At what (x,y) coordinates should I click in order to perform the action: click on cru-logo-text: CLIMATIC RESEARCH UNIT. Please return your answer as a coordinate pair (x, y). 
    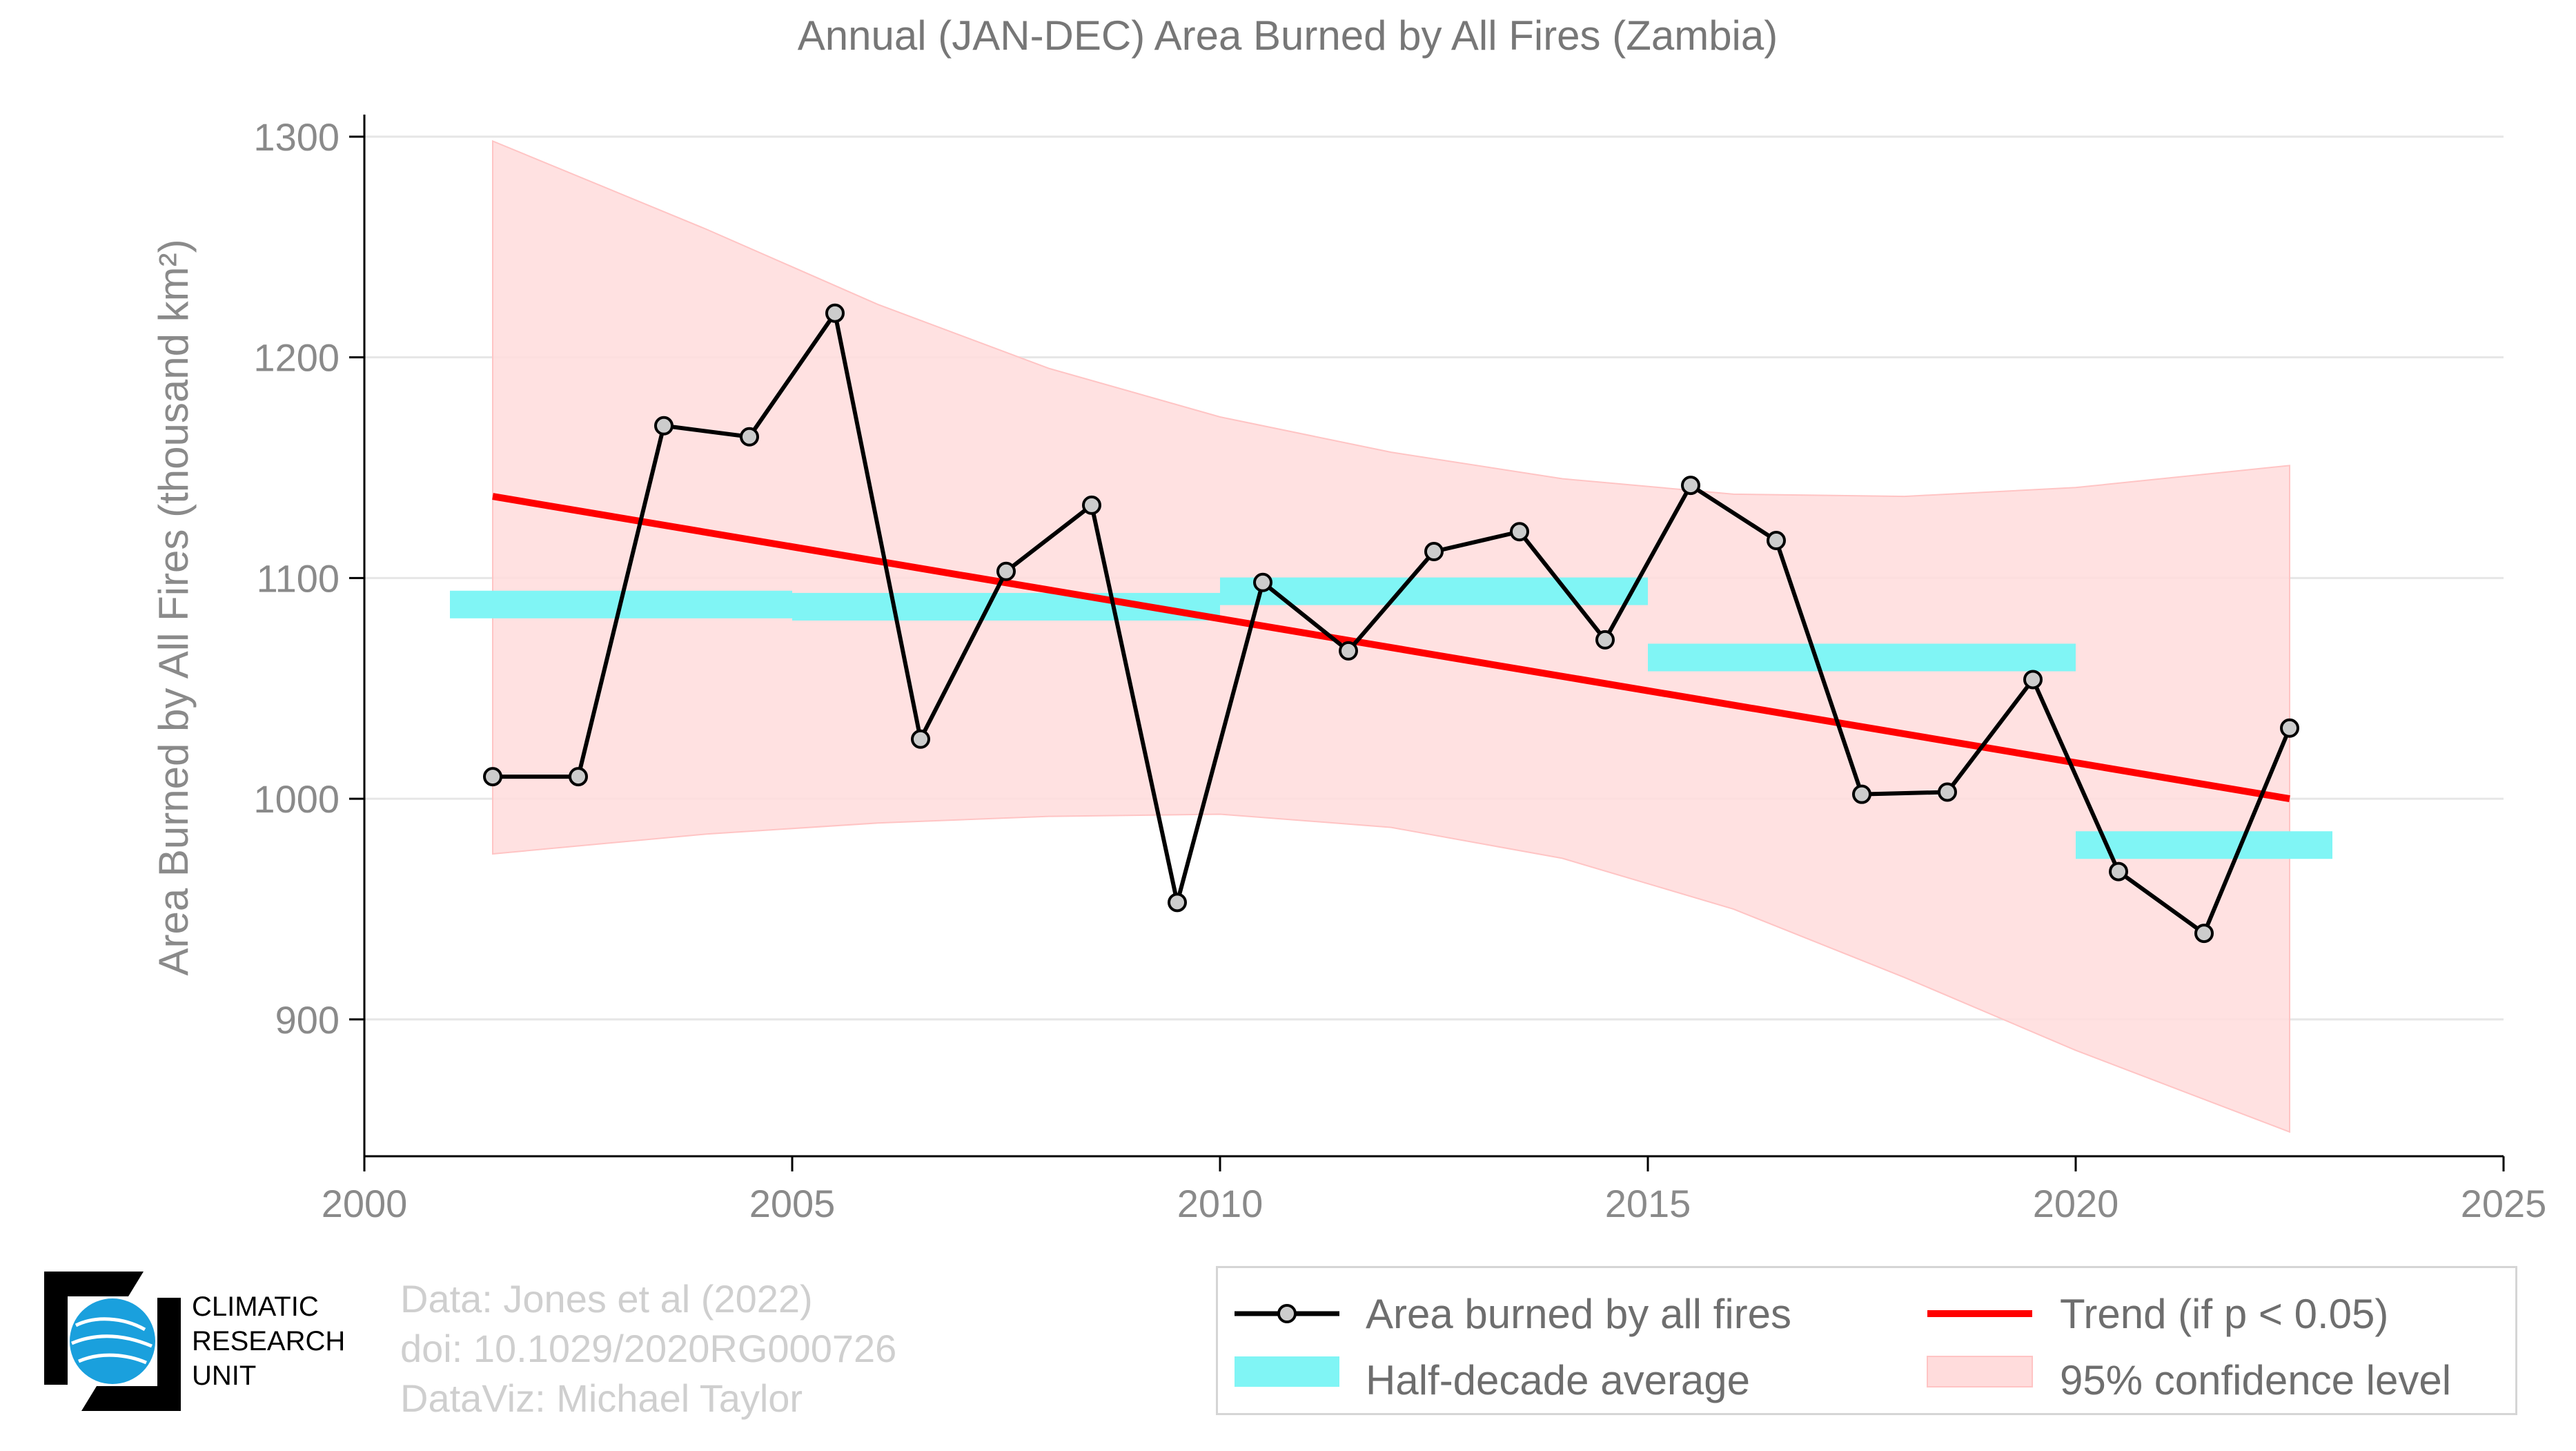
    Looking at the image, I should click on (268, 1341).